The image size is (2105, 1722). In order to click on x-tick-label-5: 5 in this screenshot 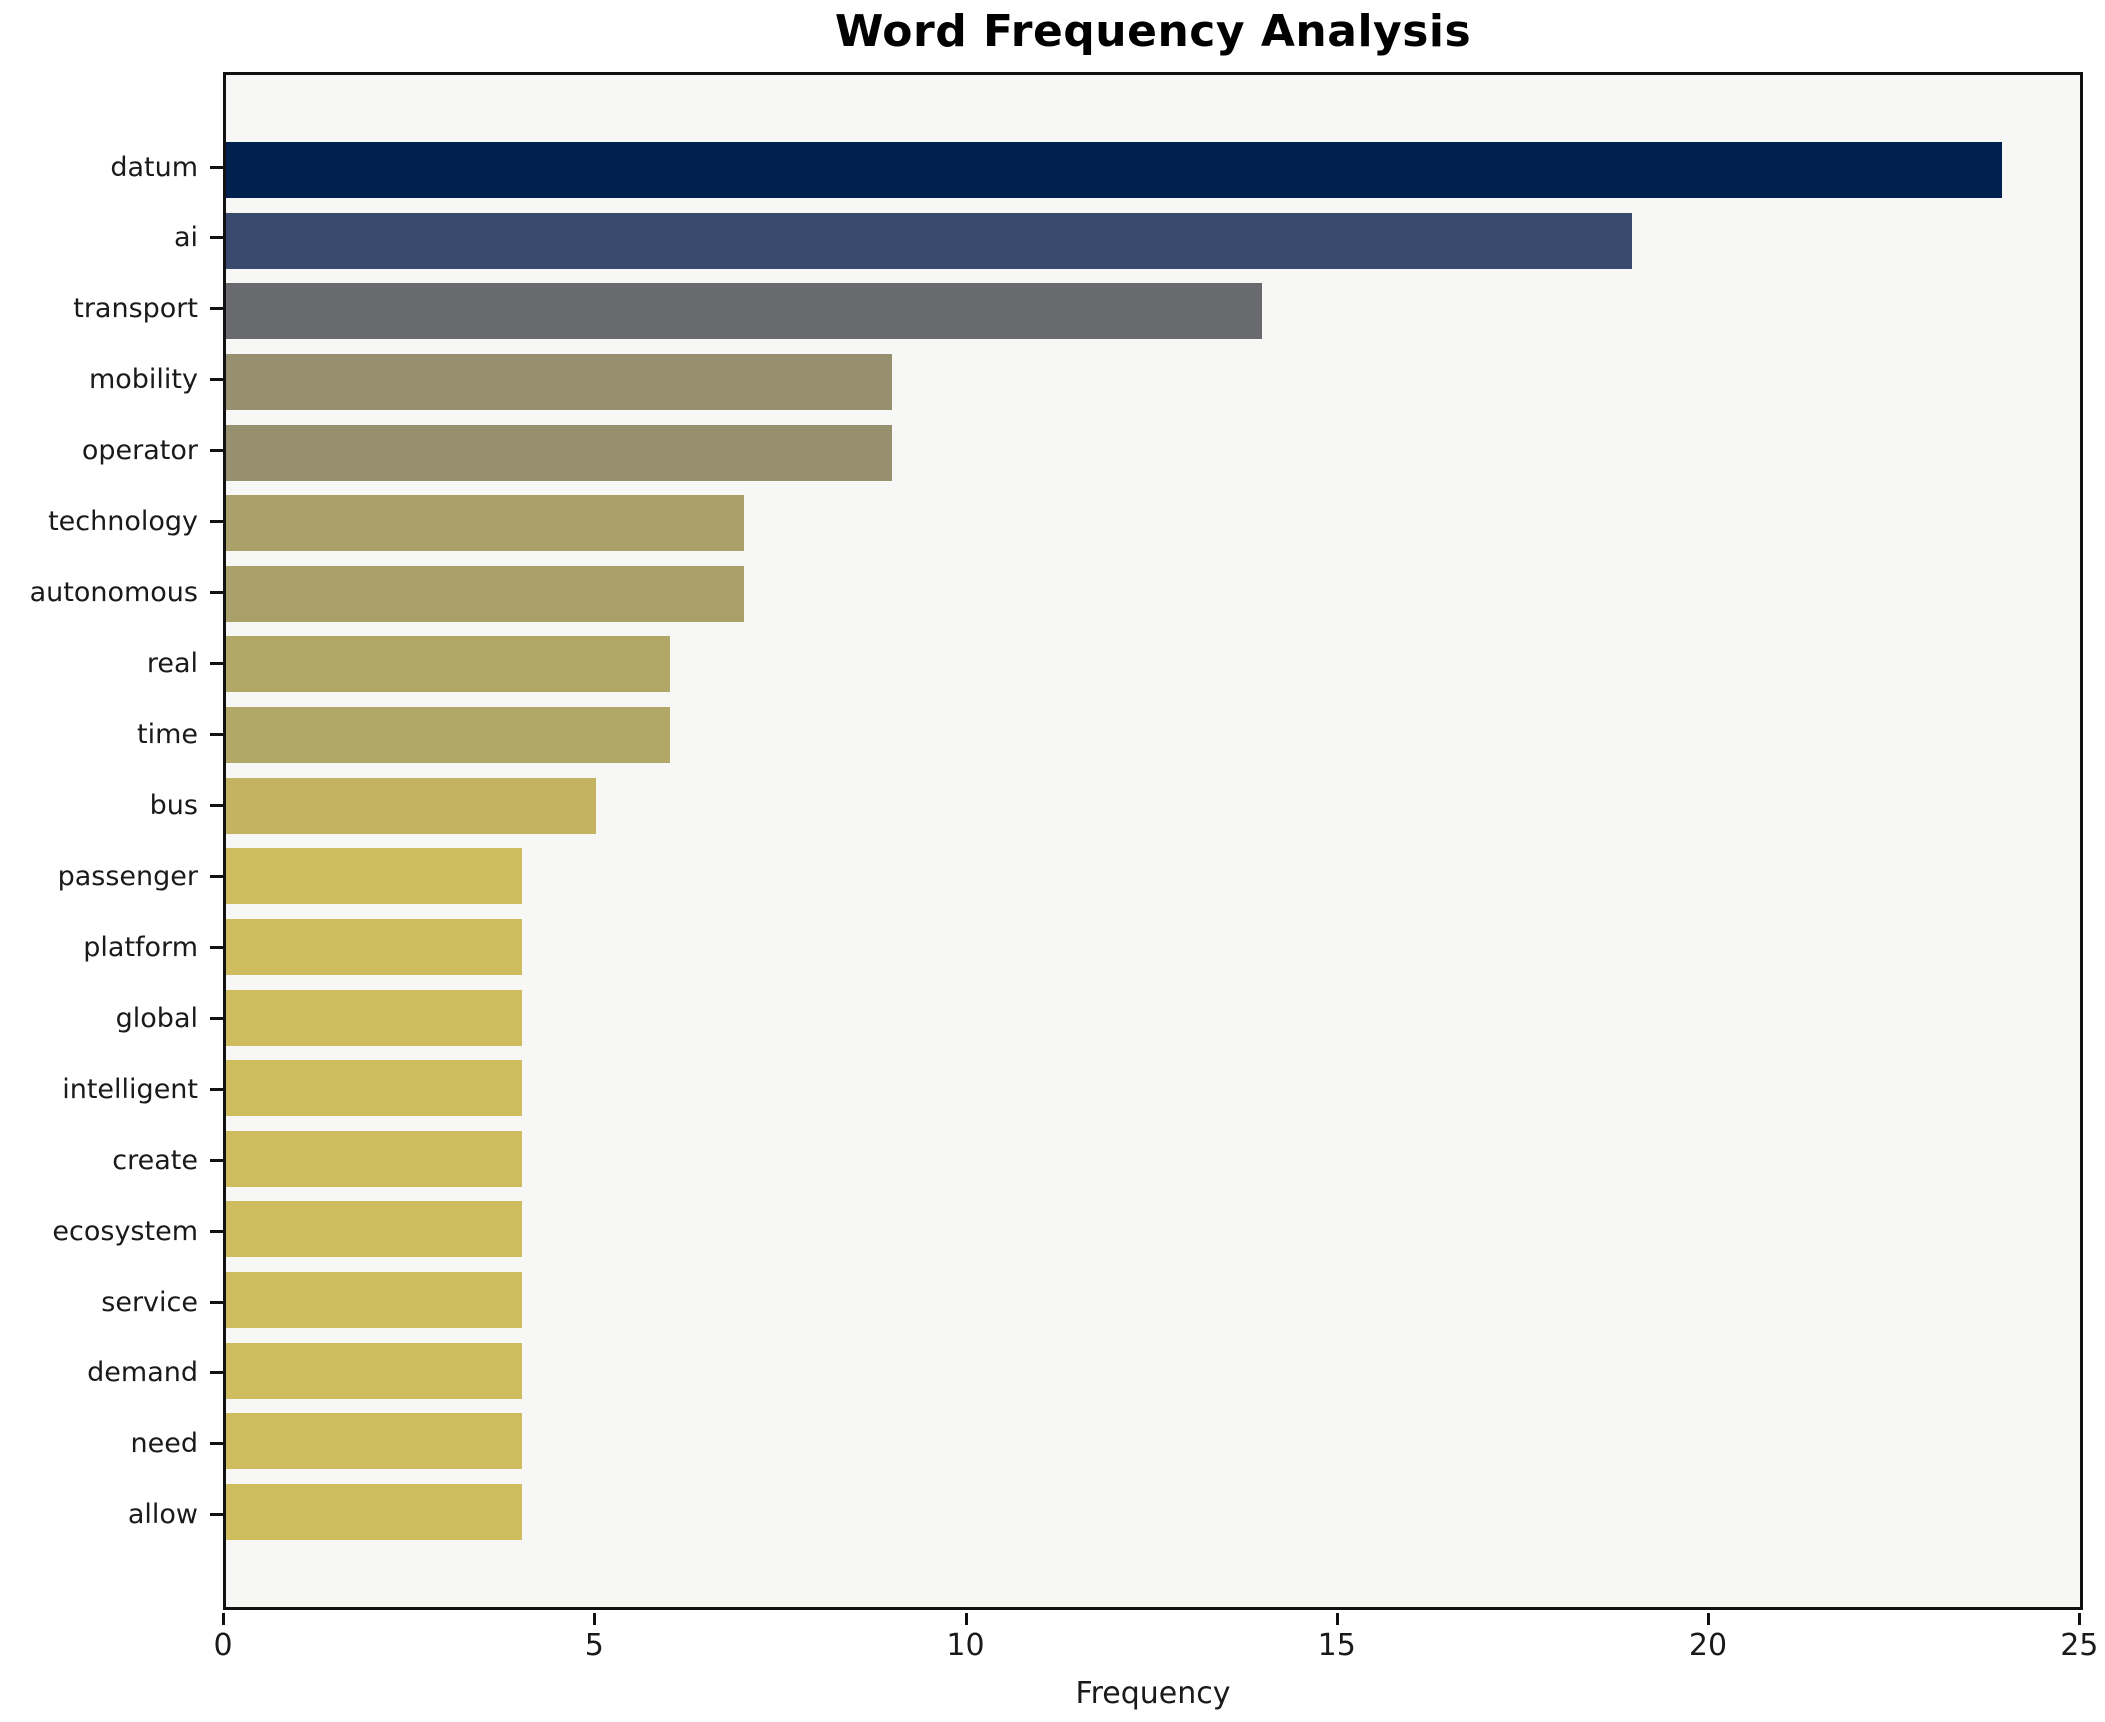, I will do `click(594, 1645)`.